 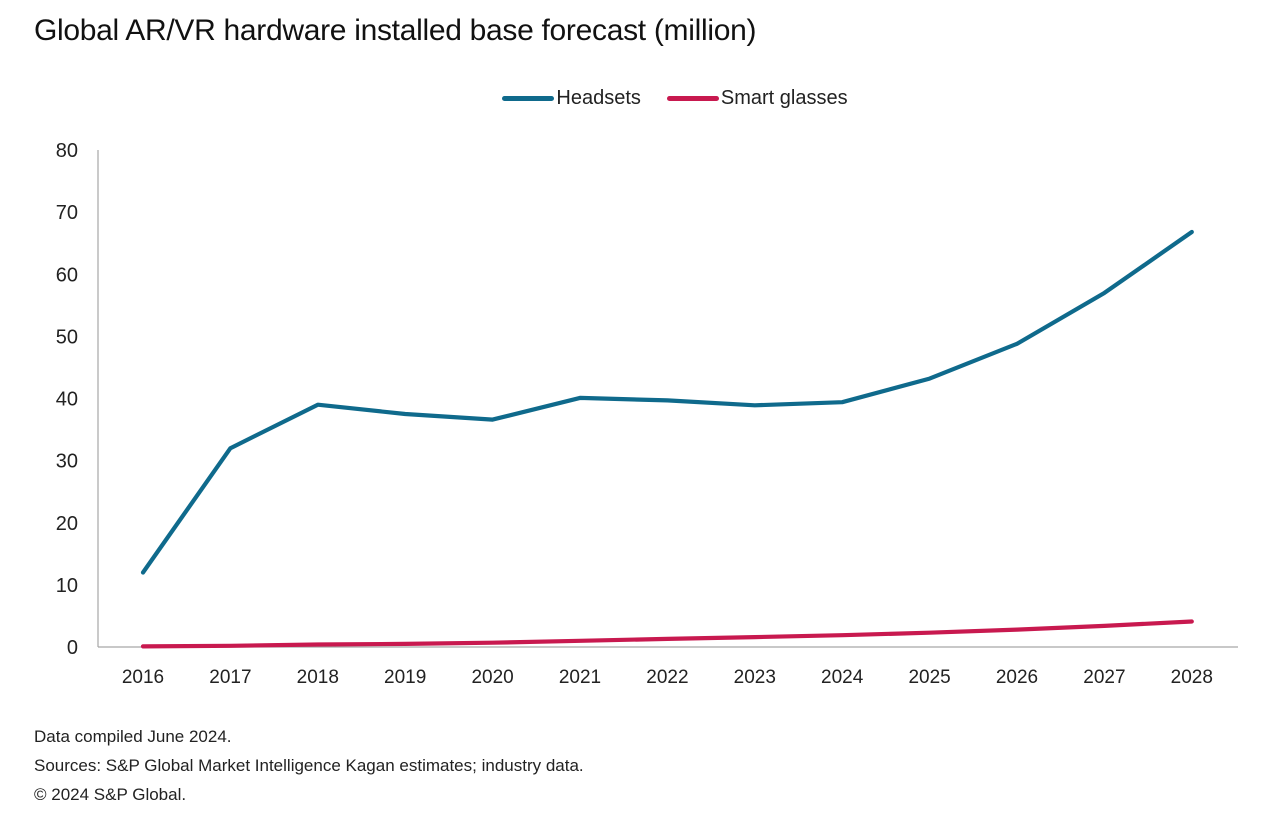 What do you see at coordinates (67, 462) in the screenshot?
I see `y-tick-label: 30` at bounding box center [67, 462].